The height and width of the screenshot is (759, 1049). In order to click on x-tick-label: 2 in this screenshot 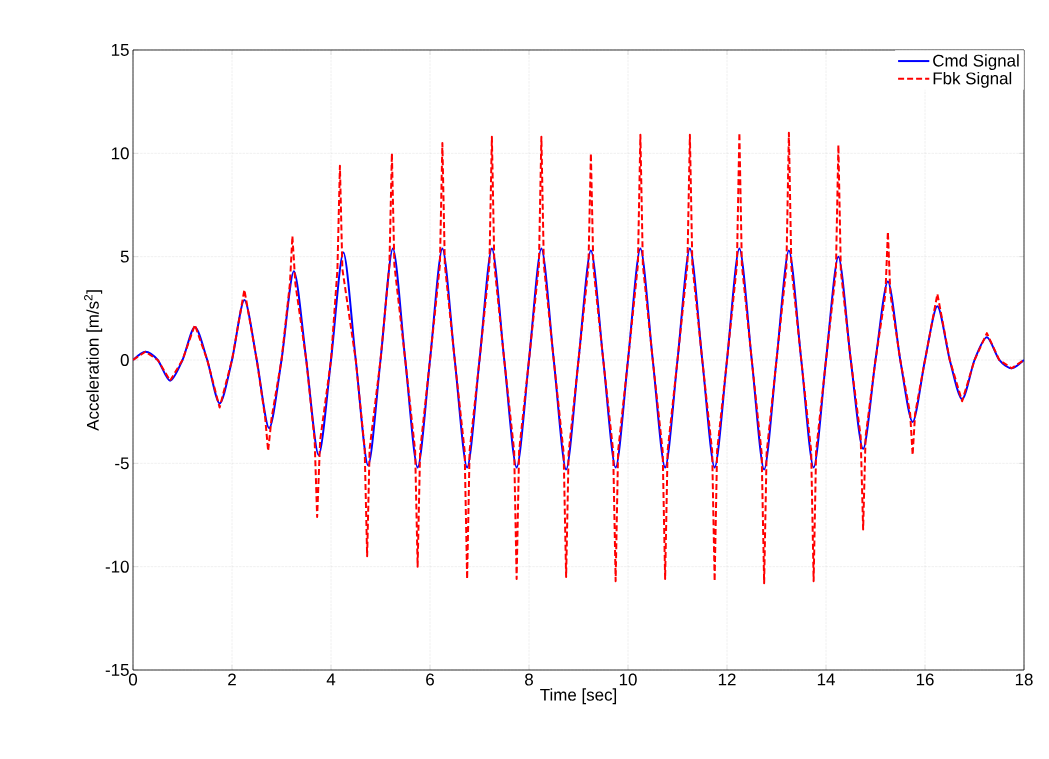, I will do `click(232, 679)`.